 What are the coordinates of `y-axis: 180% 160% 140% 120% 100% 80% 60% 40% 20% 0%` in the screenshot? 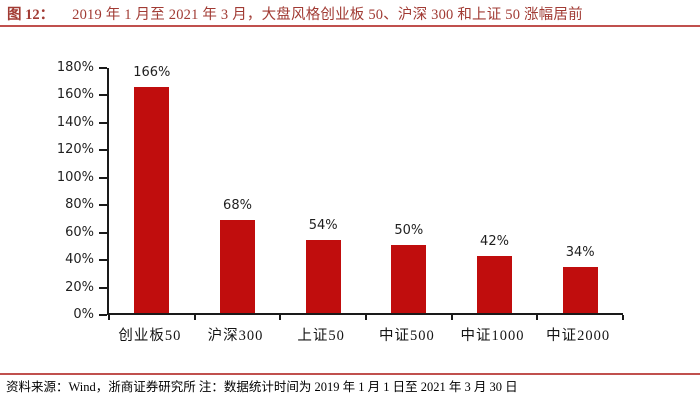 It's located at (53, 191).